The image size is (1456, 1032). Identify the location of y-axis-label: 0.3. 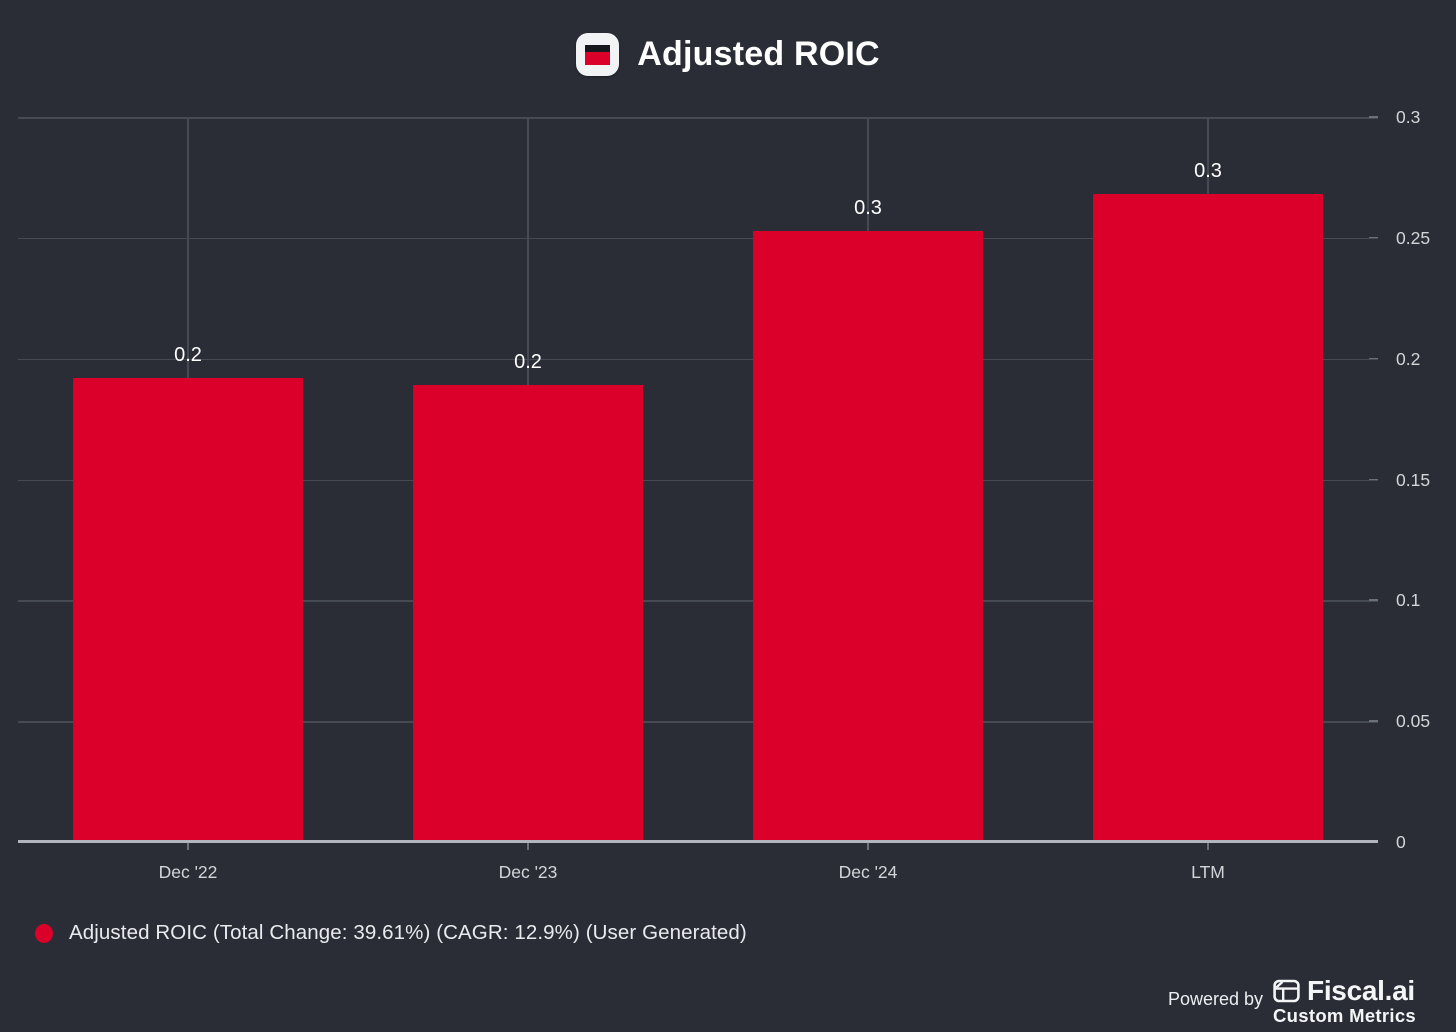
(1408, 117).